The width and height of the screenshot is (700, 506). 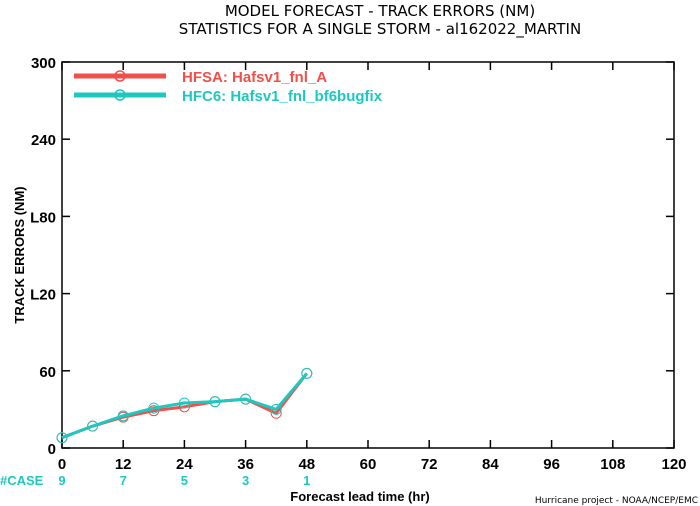 I want to click on x-tick-label: 24, so click(x=184, y=464).